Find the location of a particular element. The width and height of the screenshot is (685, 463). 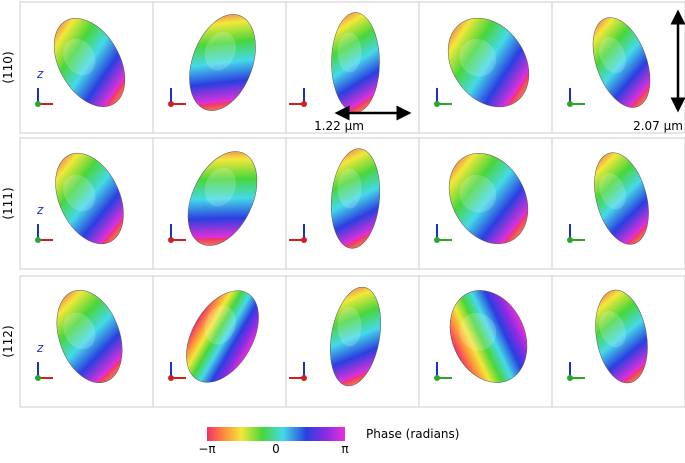

height-annotation: 2.07 µm is located at coordinates (658, 126).